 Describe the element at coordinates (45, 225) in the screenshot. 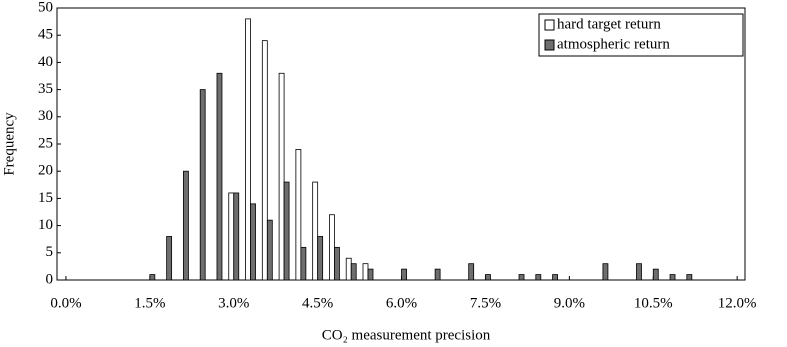

I see `y-tick-label: 10` at that location.